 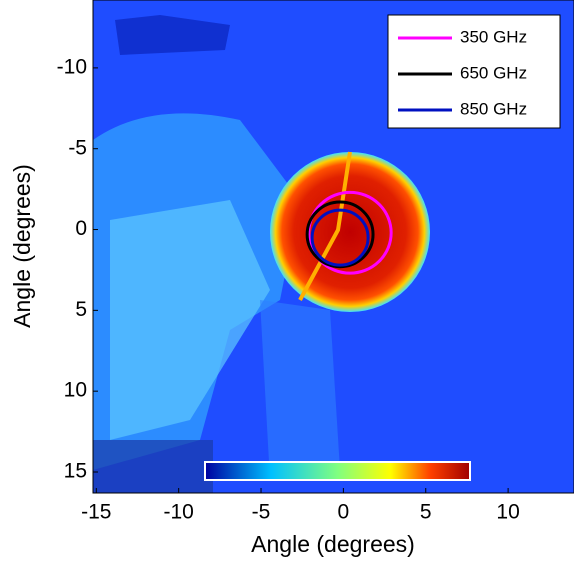 What do you see at coordinates (344, 512) in the screenshot?
I see `x-tick-label: 0` at bounding box center [344, 512].